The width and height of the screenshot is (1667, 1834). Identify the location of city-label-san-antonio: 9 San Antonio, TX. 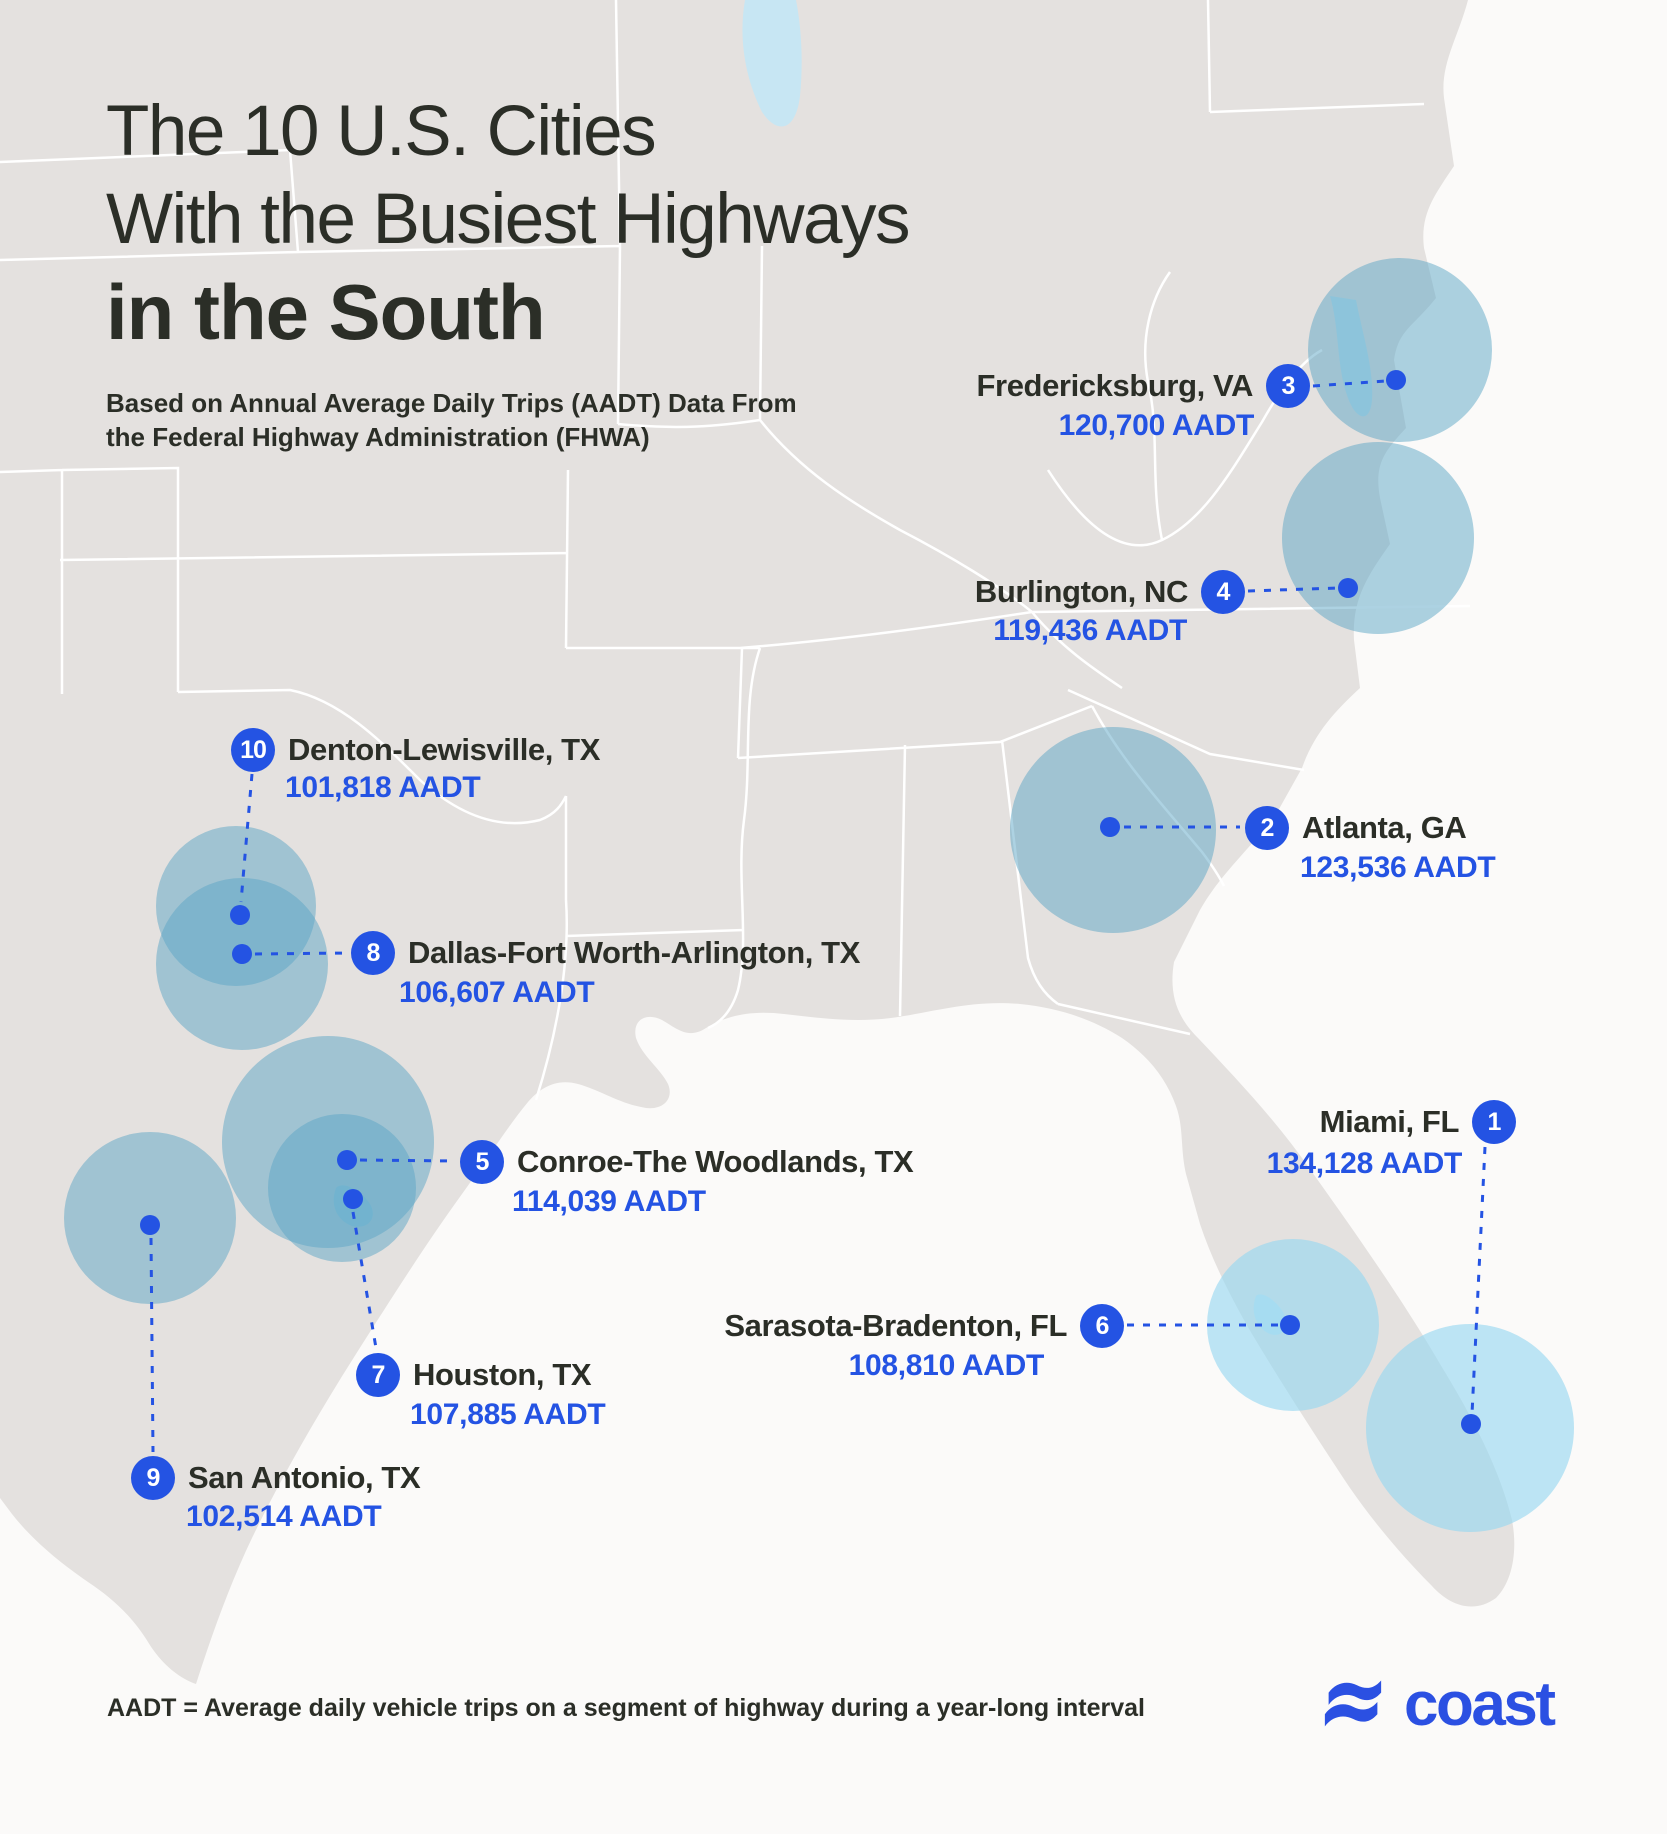
(276, 1478).